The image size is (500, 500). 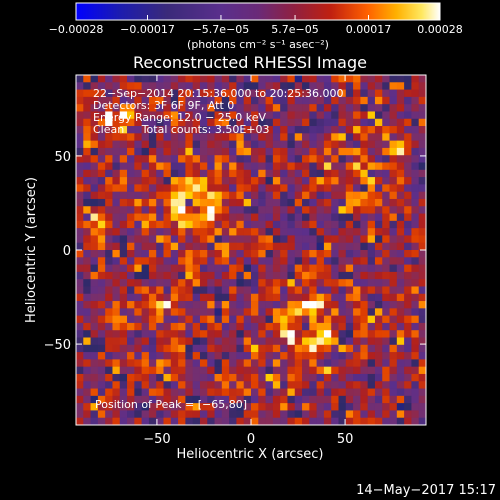 I want to click on y-tick-label: 0, so click(x=67, y=251).